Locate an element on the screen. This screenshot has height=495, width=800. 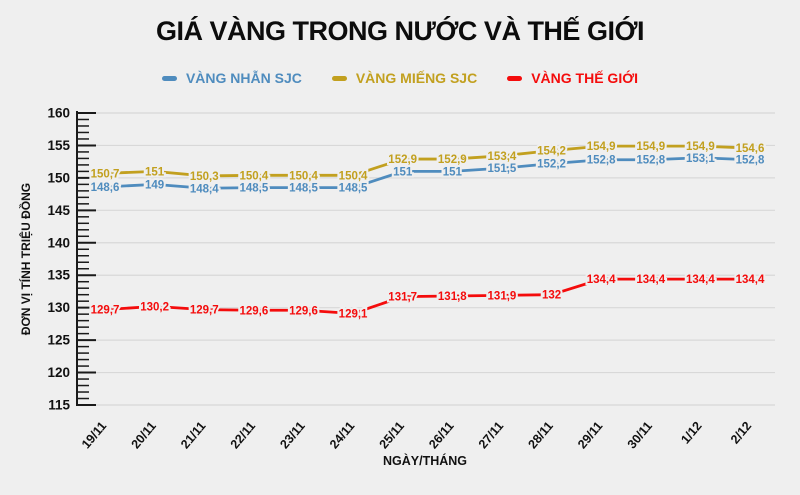
y-axis-tick-label: 140 is located at coordinates (58, 242).